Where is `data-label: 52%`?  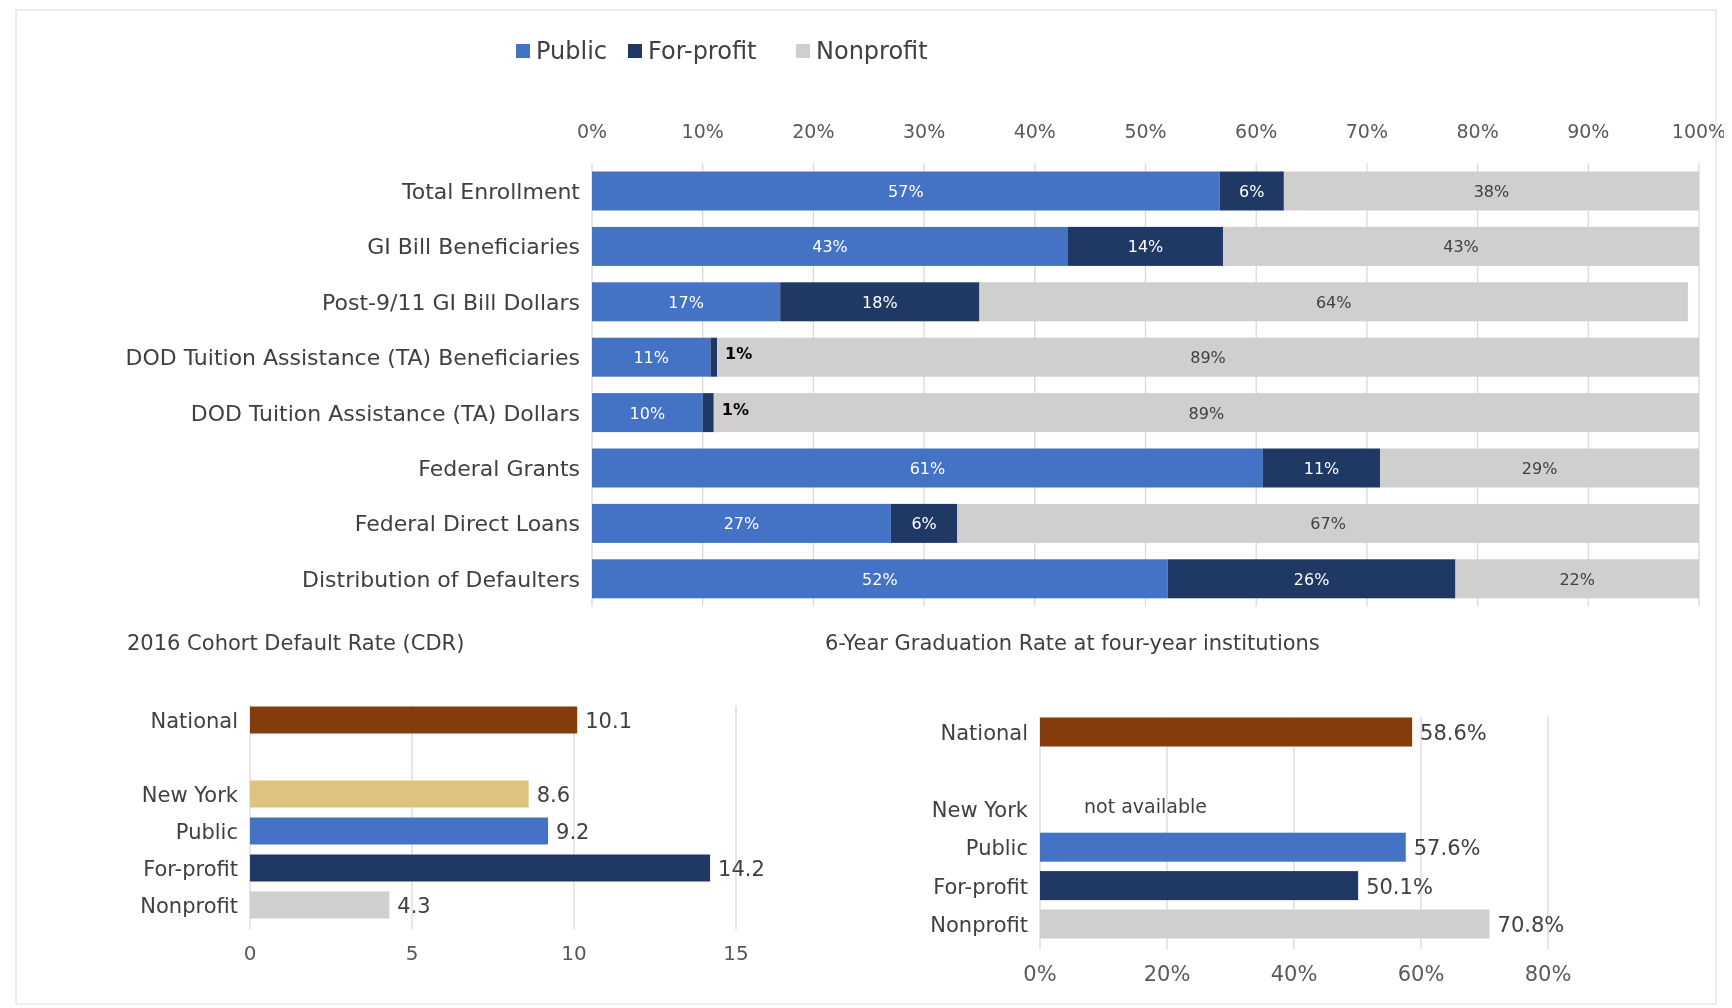 data-label: 52% is located at coordinates (880, 579).